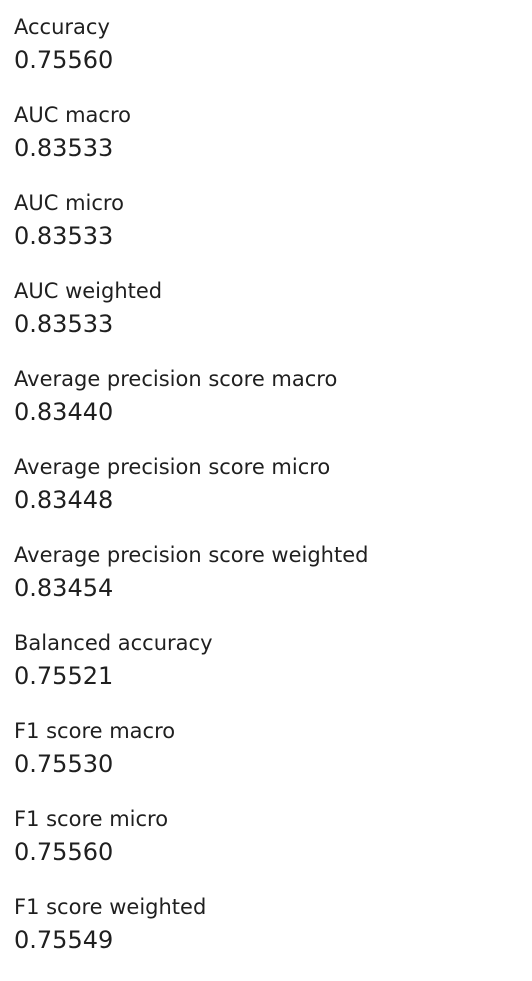  I want to click on metric-average-precision-micro: Average precision score micro 0.83448, so click(273, 497).